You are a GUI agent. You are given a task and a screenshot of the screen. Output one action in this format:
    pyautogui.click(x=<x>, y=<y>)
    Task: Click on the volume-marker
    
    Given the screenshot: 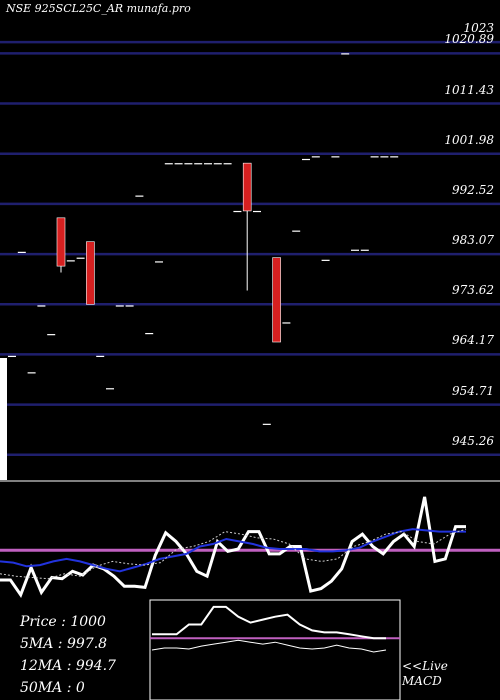 What is the action you would take?
    pyautogui.click(x=3, y=419)
    